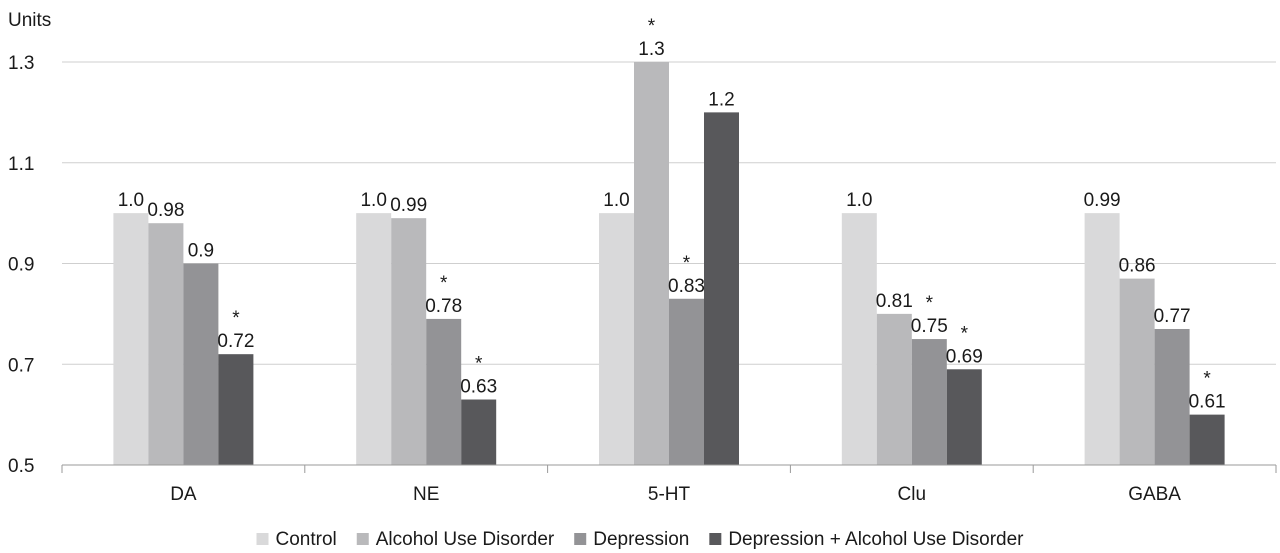  What do you see at coordinates (929, 326) in the screenshot?
I see `data-label: 0.75` at bounding box center [929, 326].